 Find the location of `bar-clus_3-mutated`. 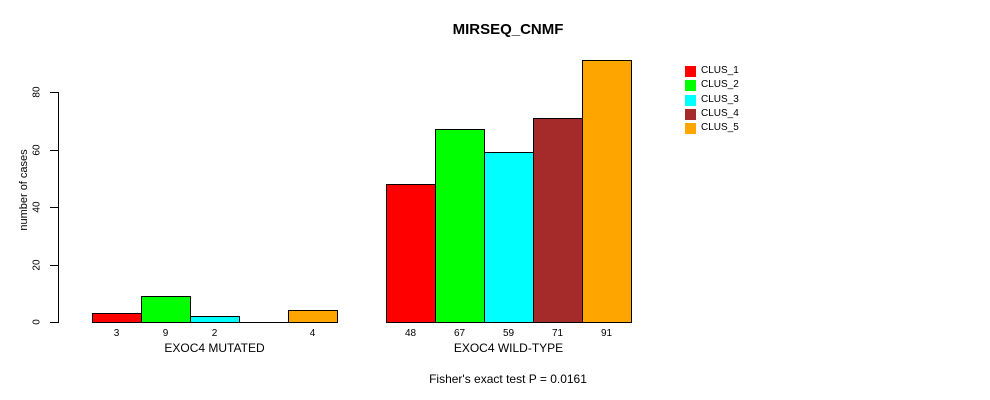

bar-clus_3-mutated is located at coordinates (215, 319).